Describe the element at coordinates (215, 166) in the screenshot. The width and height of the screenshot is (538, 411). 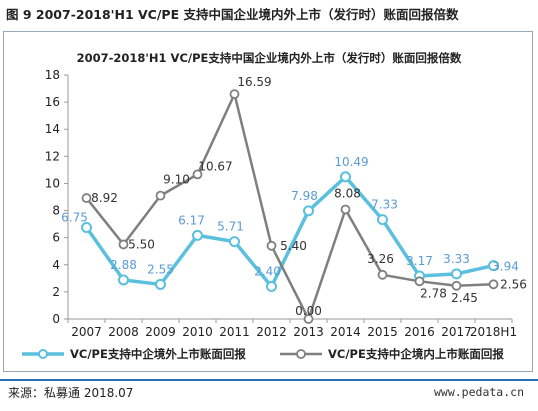
I see `series-1-data-label: 10.67` at that location.